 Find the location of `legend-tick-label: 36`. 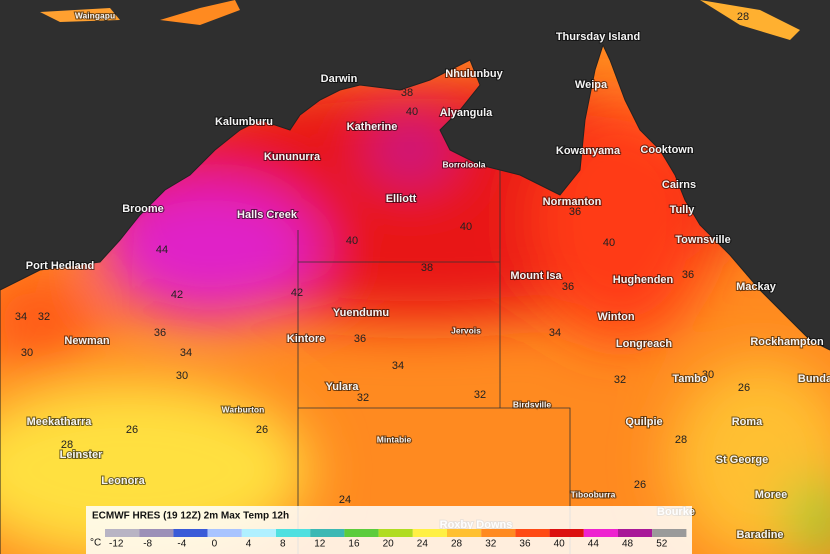

legend-tick-label: 36 is located at coordinates (525, 544).